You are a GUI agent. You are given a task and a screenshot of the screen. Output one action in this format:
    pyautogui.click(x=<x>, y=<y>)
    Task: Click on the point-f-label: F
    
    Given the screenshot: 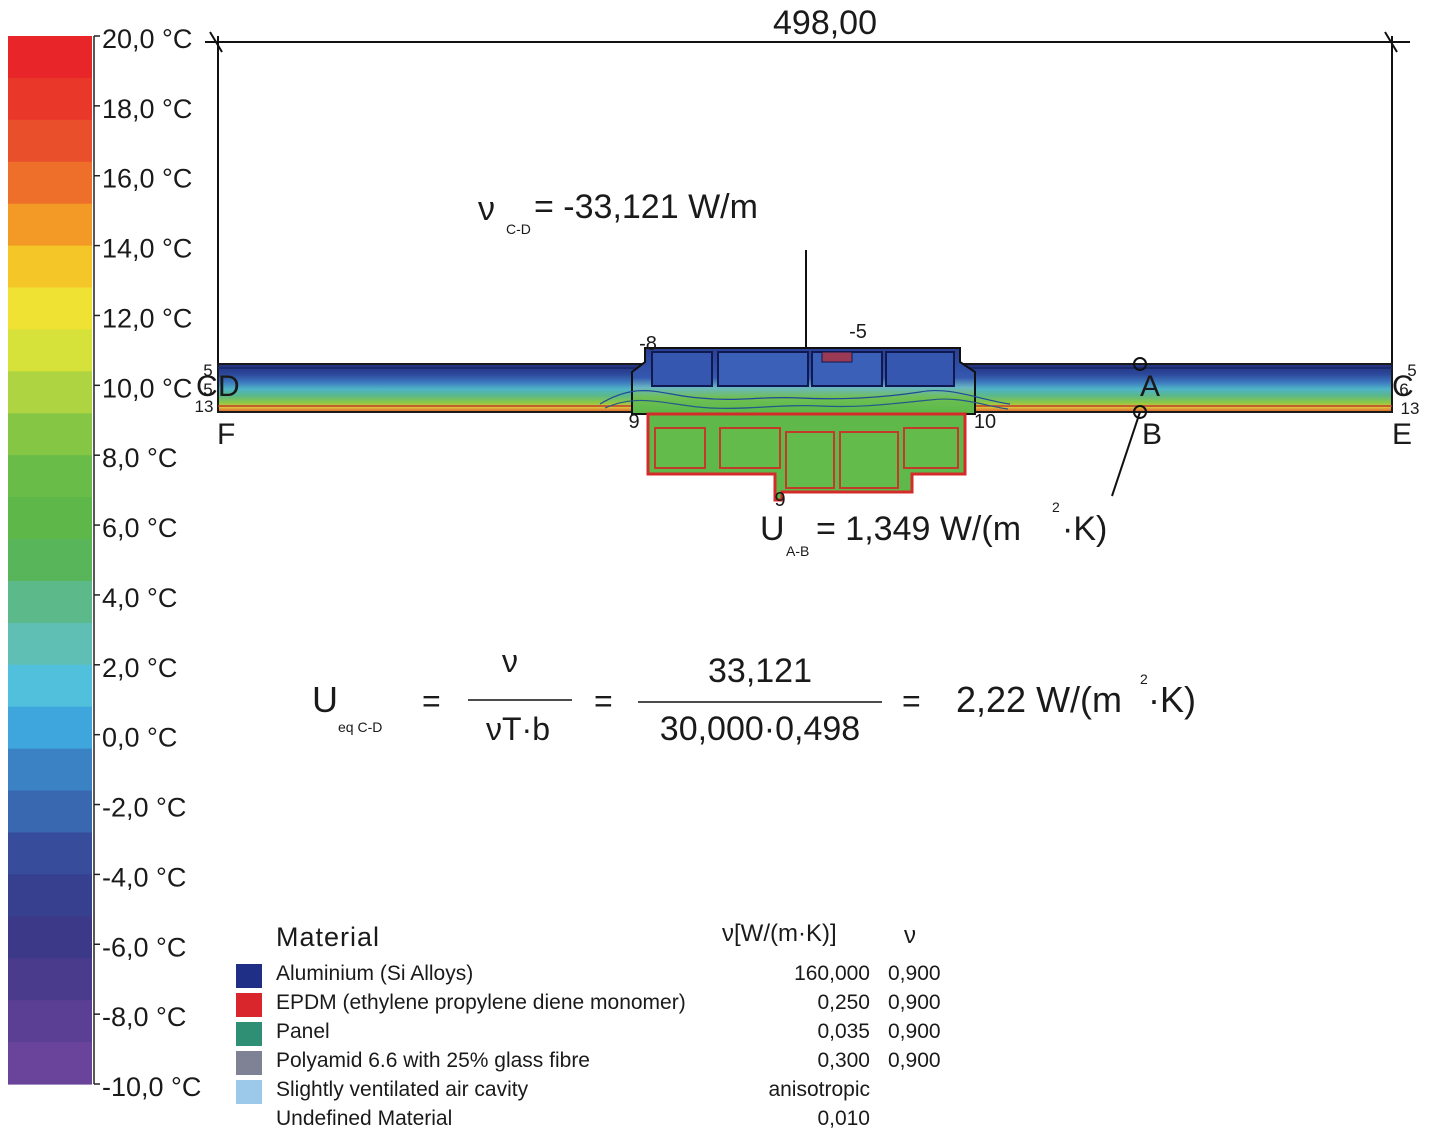 What is the action you would take?
    pyautogui.click(x=226, y=434)
    